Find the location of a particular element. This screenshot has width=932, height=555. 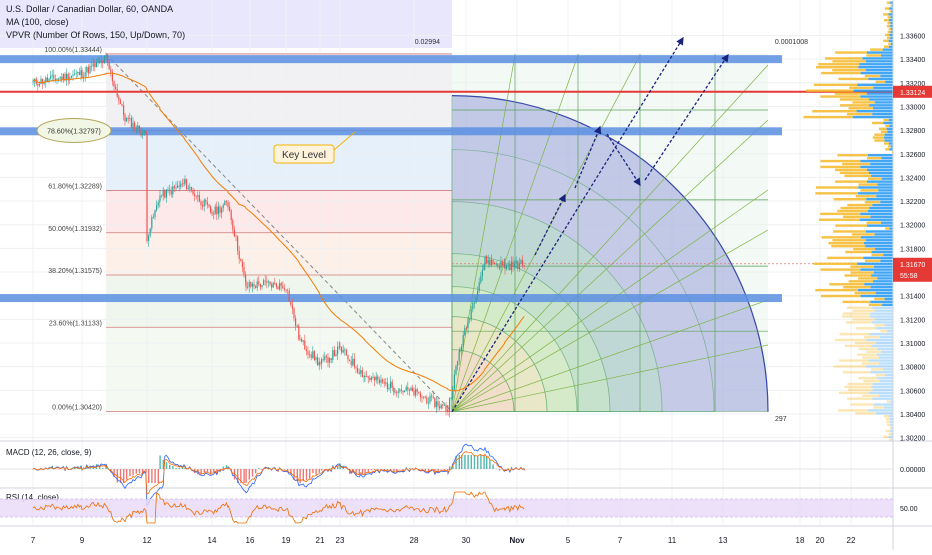

gann-label-right: 0.0001008 is located at coordinates (791, 42).